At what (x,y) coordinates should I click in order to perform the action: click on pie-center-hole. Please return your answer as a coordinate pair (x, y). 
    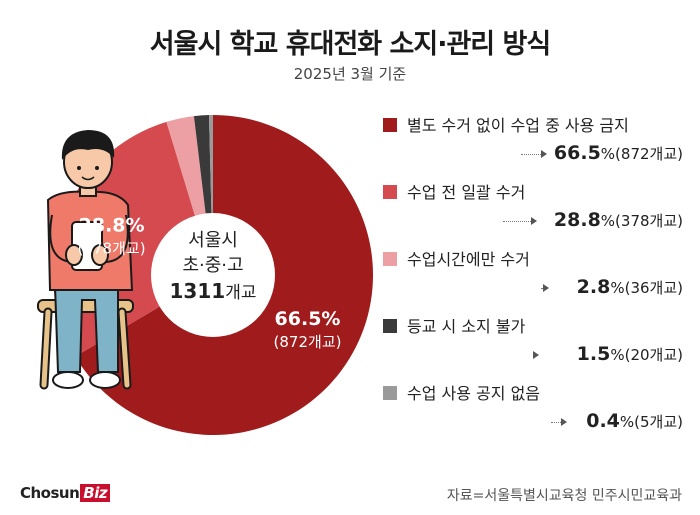
    Looking at the image, I should click on (213, 275).